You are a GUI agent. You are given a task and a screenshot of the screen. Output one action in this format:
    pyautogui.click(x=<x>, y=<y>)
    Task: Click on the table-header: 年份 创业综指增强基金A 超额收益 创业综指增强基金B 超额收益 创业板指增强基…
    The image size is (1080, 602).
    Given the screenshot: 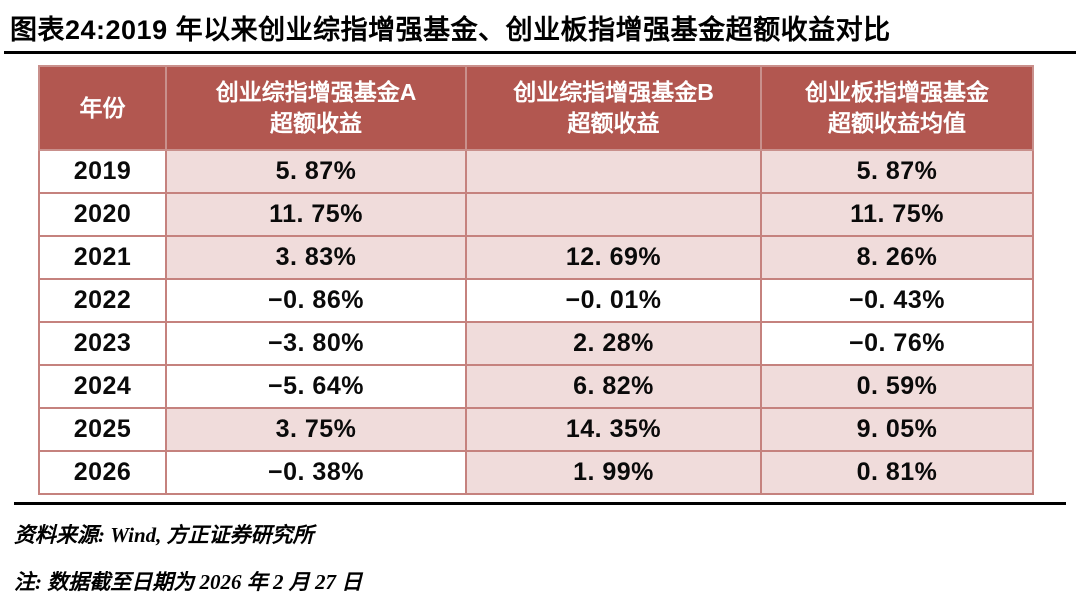 What is the action you would take?
    pyautogui.click(x=536, y=108)
    